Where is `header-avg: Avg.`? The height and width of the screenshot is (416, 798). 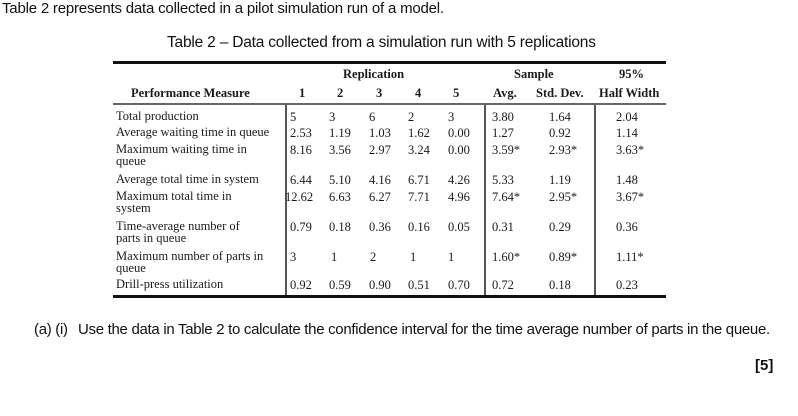 header-avg: Avg. is located at coordinates (505, 93).